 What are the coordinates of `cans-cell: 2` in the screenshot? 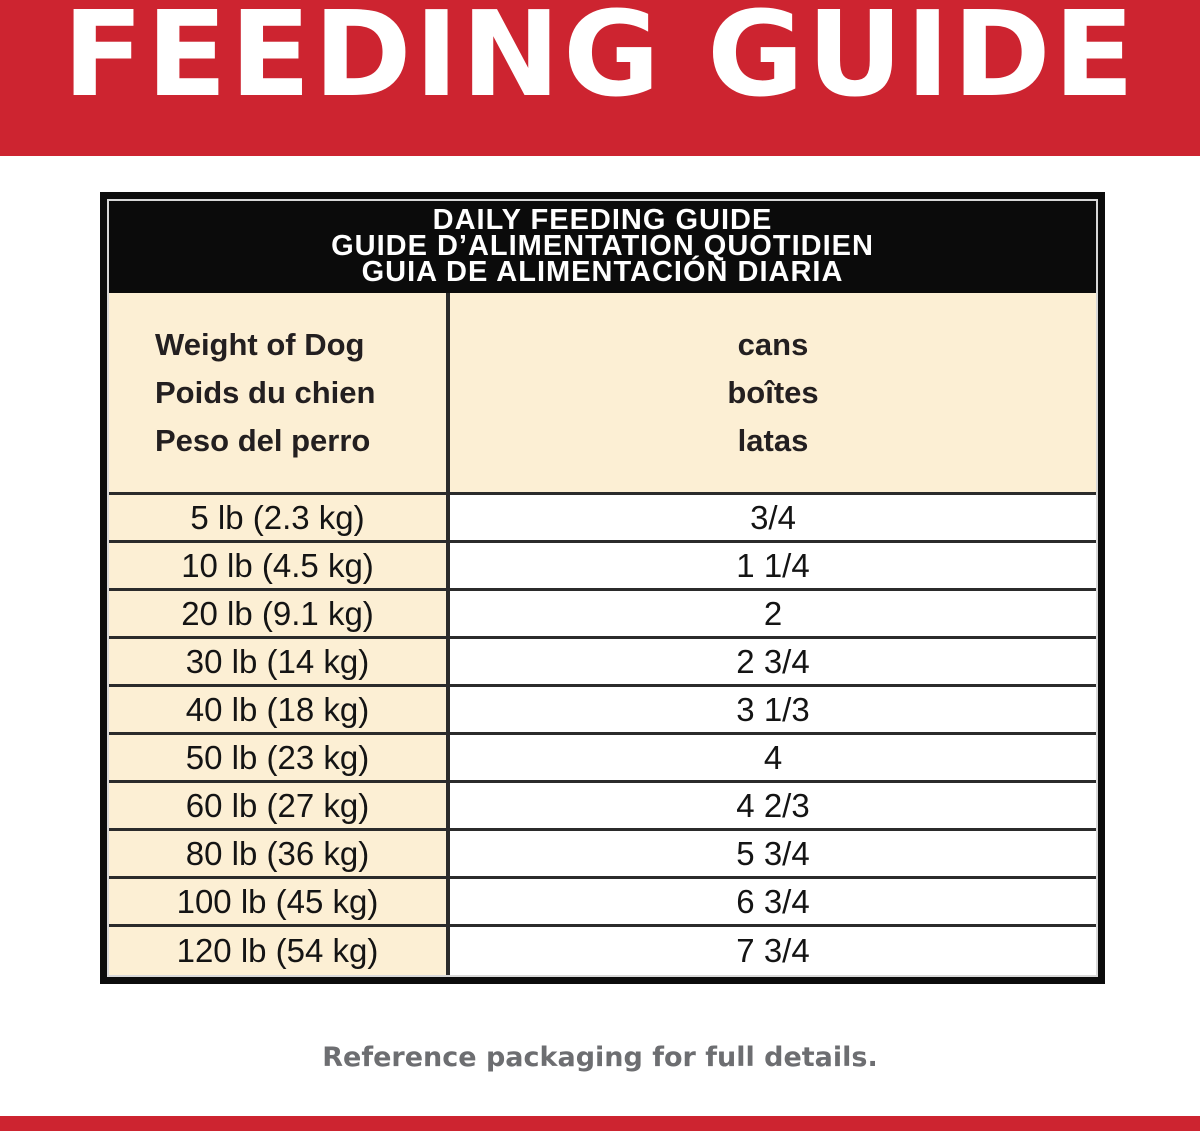 It's located at (773, 613).